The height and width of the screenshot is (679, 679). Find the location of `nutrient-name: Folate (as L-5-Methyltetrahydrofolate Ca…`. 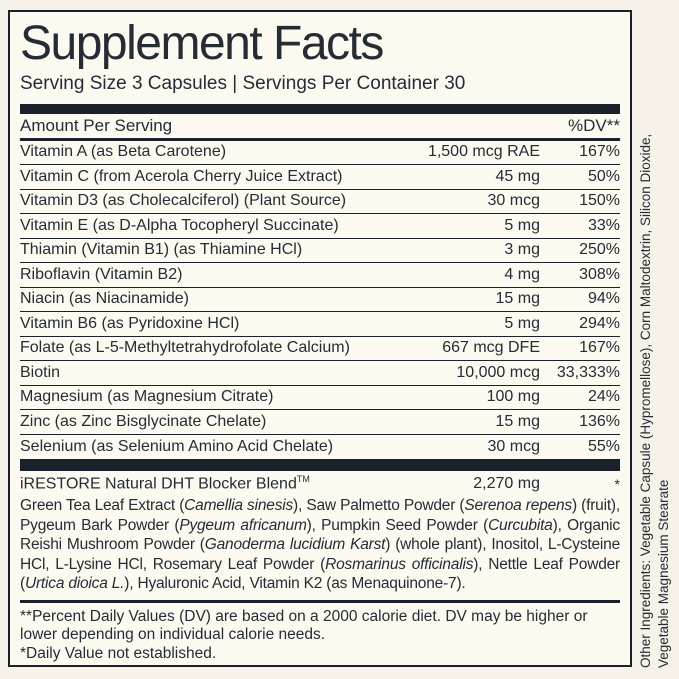

nutrient-name: Folate (as L-5-Methyltetrahydrofolate Ca… is located at coordinates (185, 348).